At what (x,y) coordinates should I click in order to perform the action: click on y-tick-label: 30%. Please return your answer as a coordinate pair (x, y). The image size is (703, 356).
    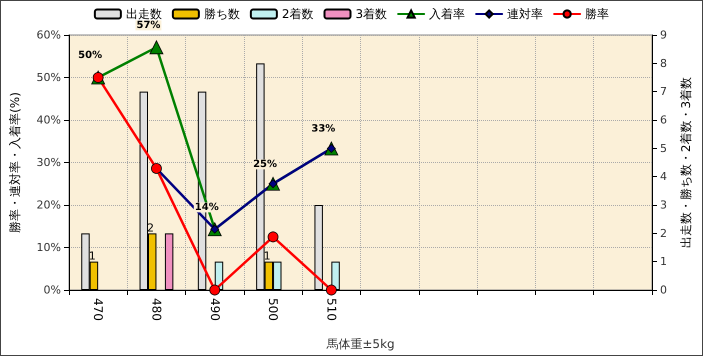
    Looking at the image, I should click on (48, 162).